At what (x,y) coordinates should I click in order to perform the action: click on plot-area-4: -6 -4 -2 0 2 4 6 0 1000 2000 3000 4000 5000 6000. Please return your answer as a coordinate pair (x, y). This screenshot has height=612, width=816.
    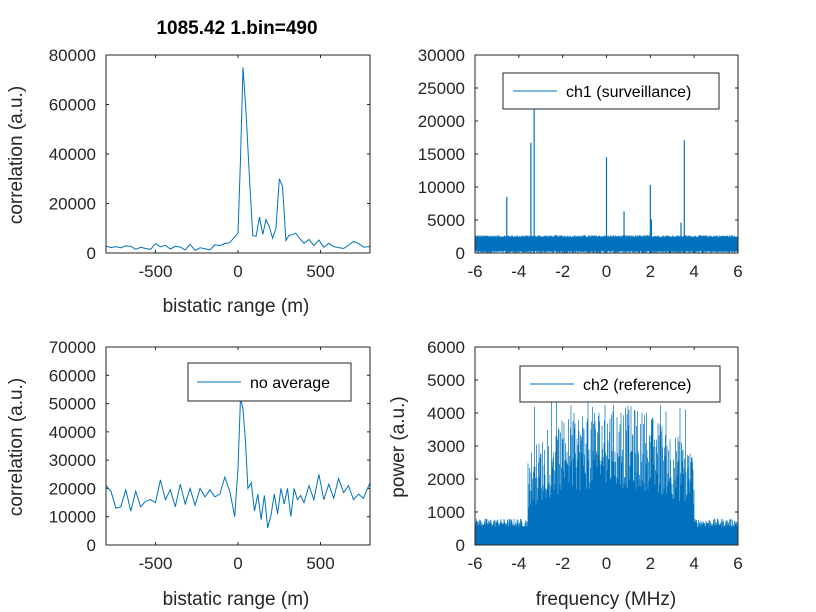
    Looking at the image, I should click on (585, 455).